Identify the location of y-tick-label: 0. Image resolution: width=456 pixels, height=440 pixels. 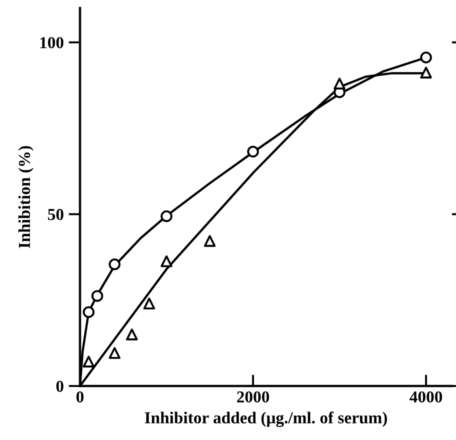
(60, 386).